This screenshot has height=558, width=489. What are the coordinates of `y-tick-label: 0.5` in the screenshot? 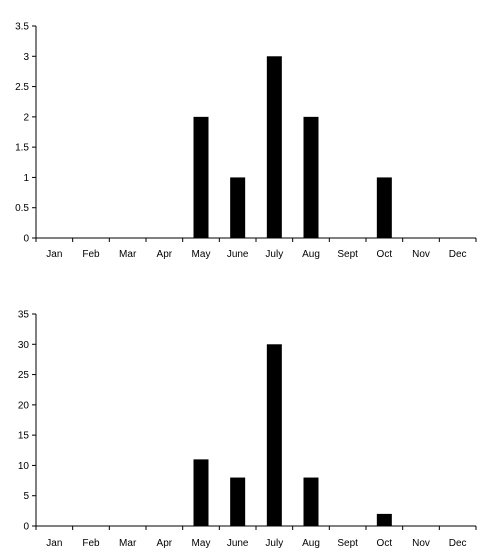 It's located at (22, 208).